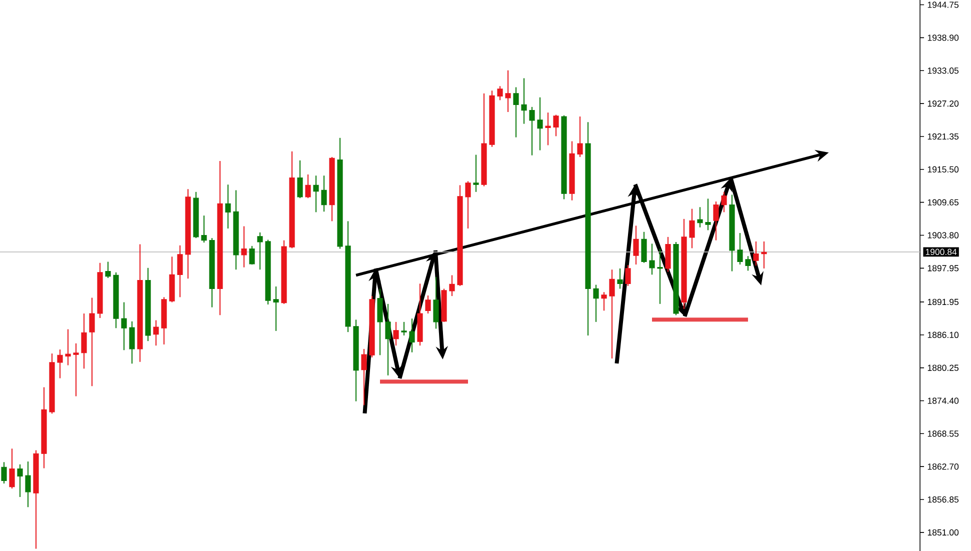 The width and height of the screenshot is (971, 551). Describe the element at coordinates (943, 466) in the screenshot. I see `y-tick-label: 1862.70` at that location.